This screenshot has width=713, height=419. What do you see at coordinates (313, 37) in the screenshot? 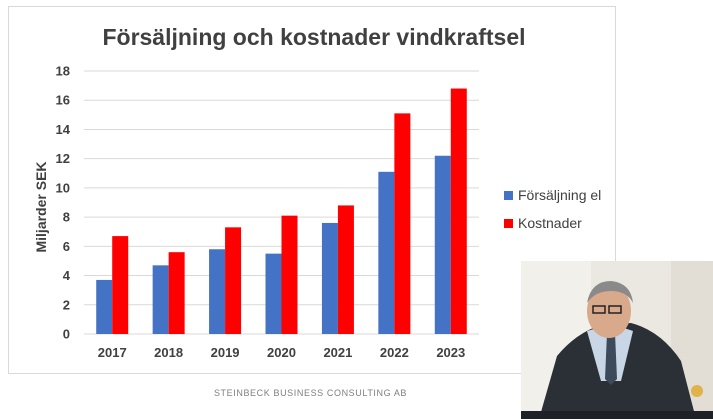
I see `chart-title: Försäljning och kostnader vindkraftsel` at bounding box center [313, 37].